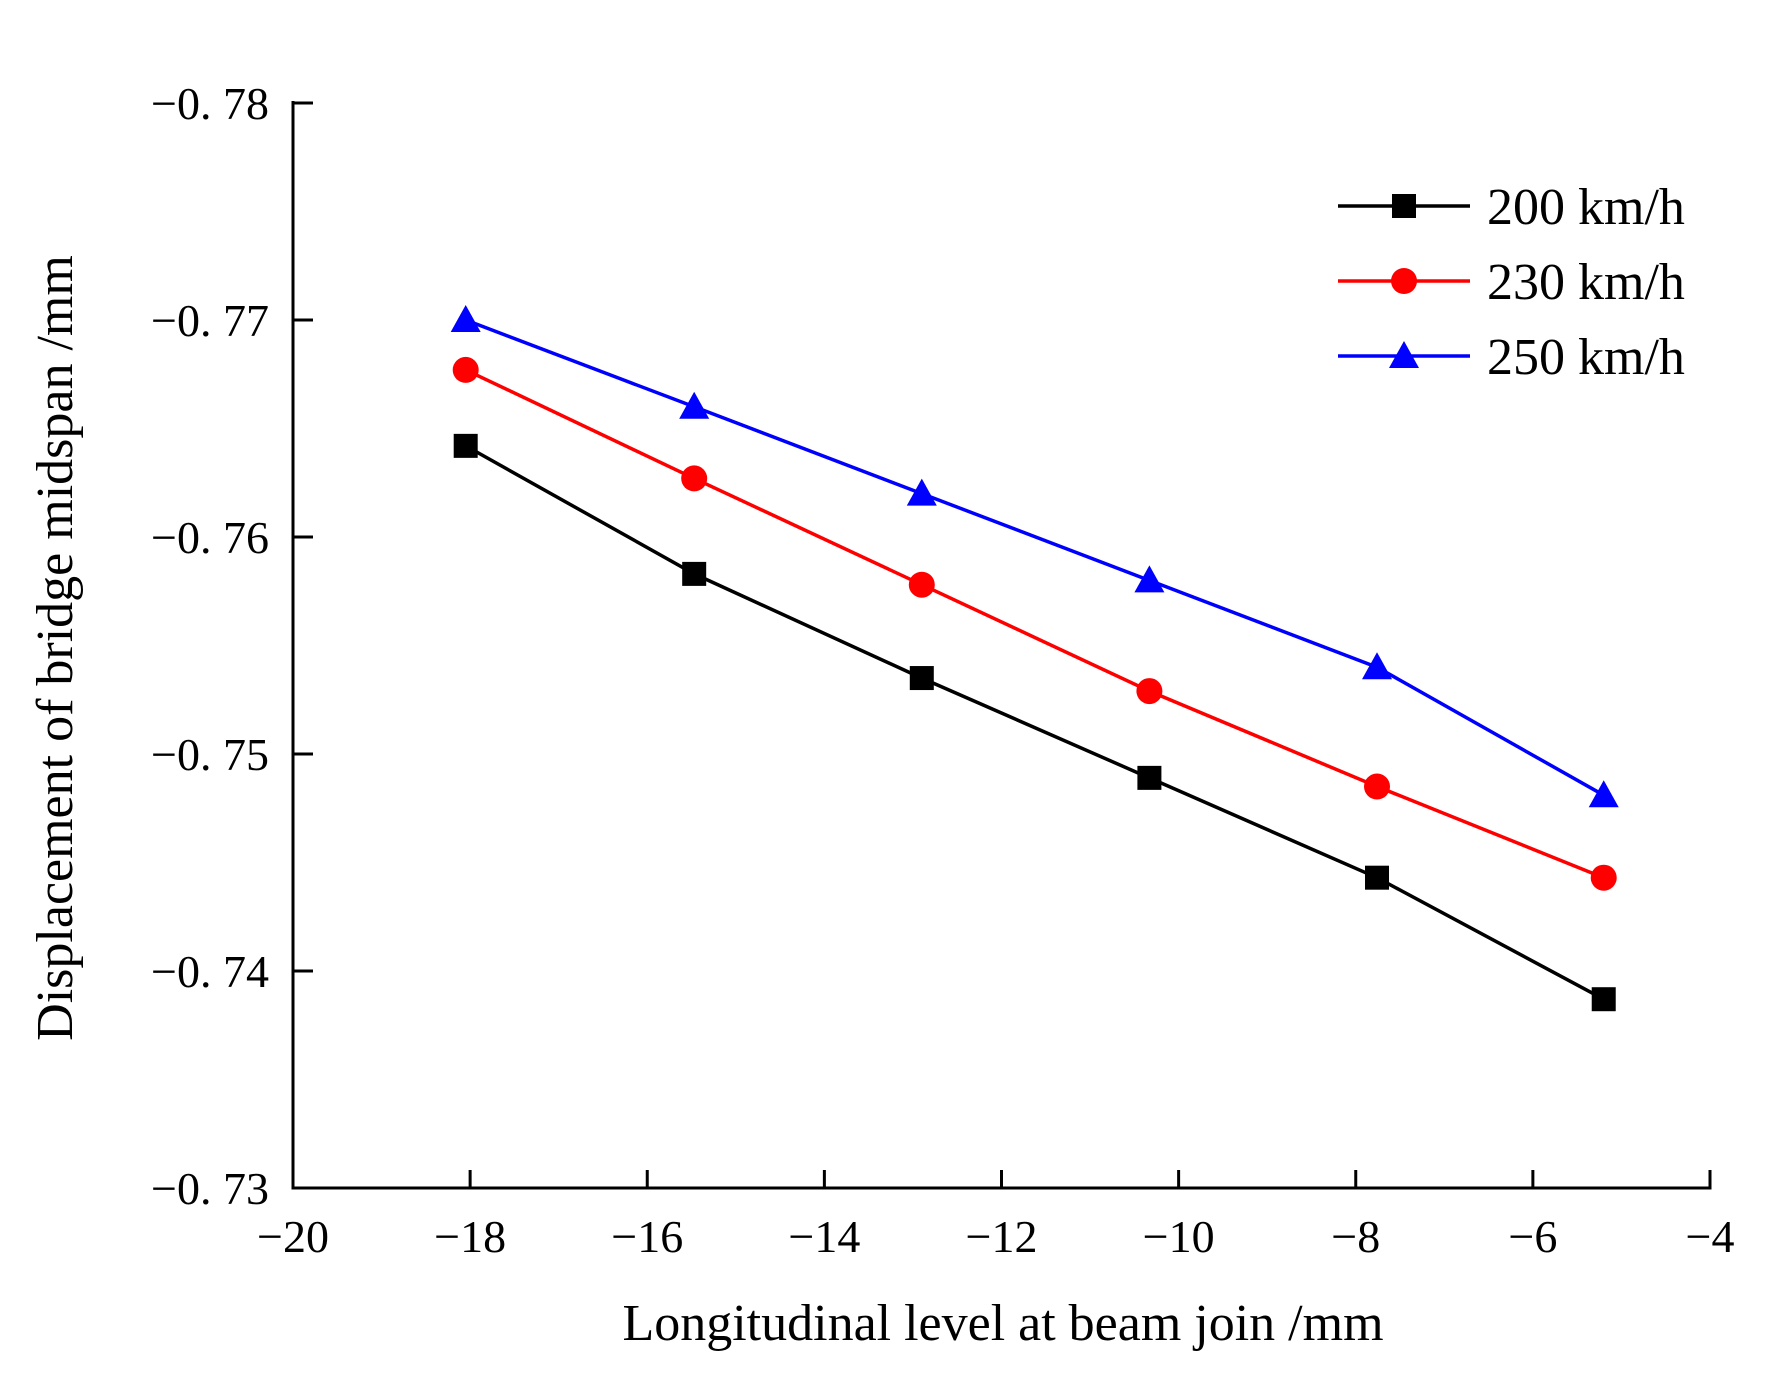  Describe the element at coordinates (210, 1188) in the screenshot. I see `y-tick-label: −0. 73` at that location.